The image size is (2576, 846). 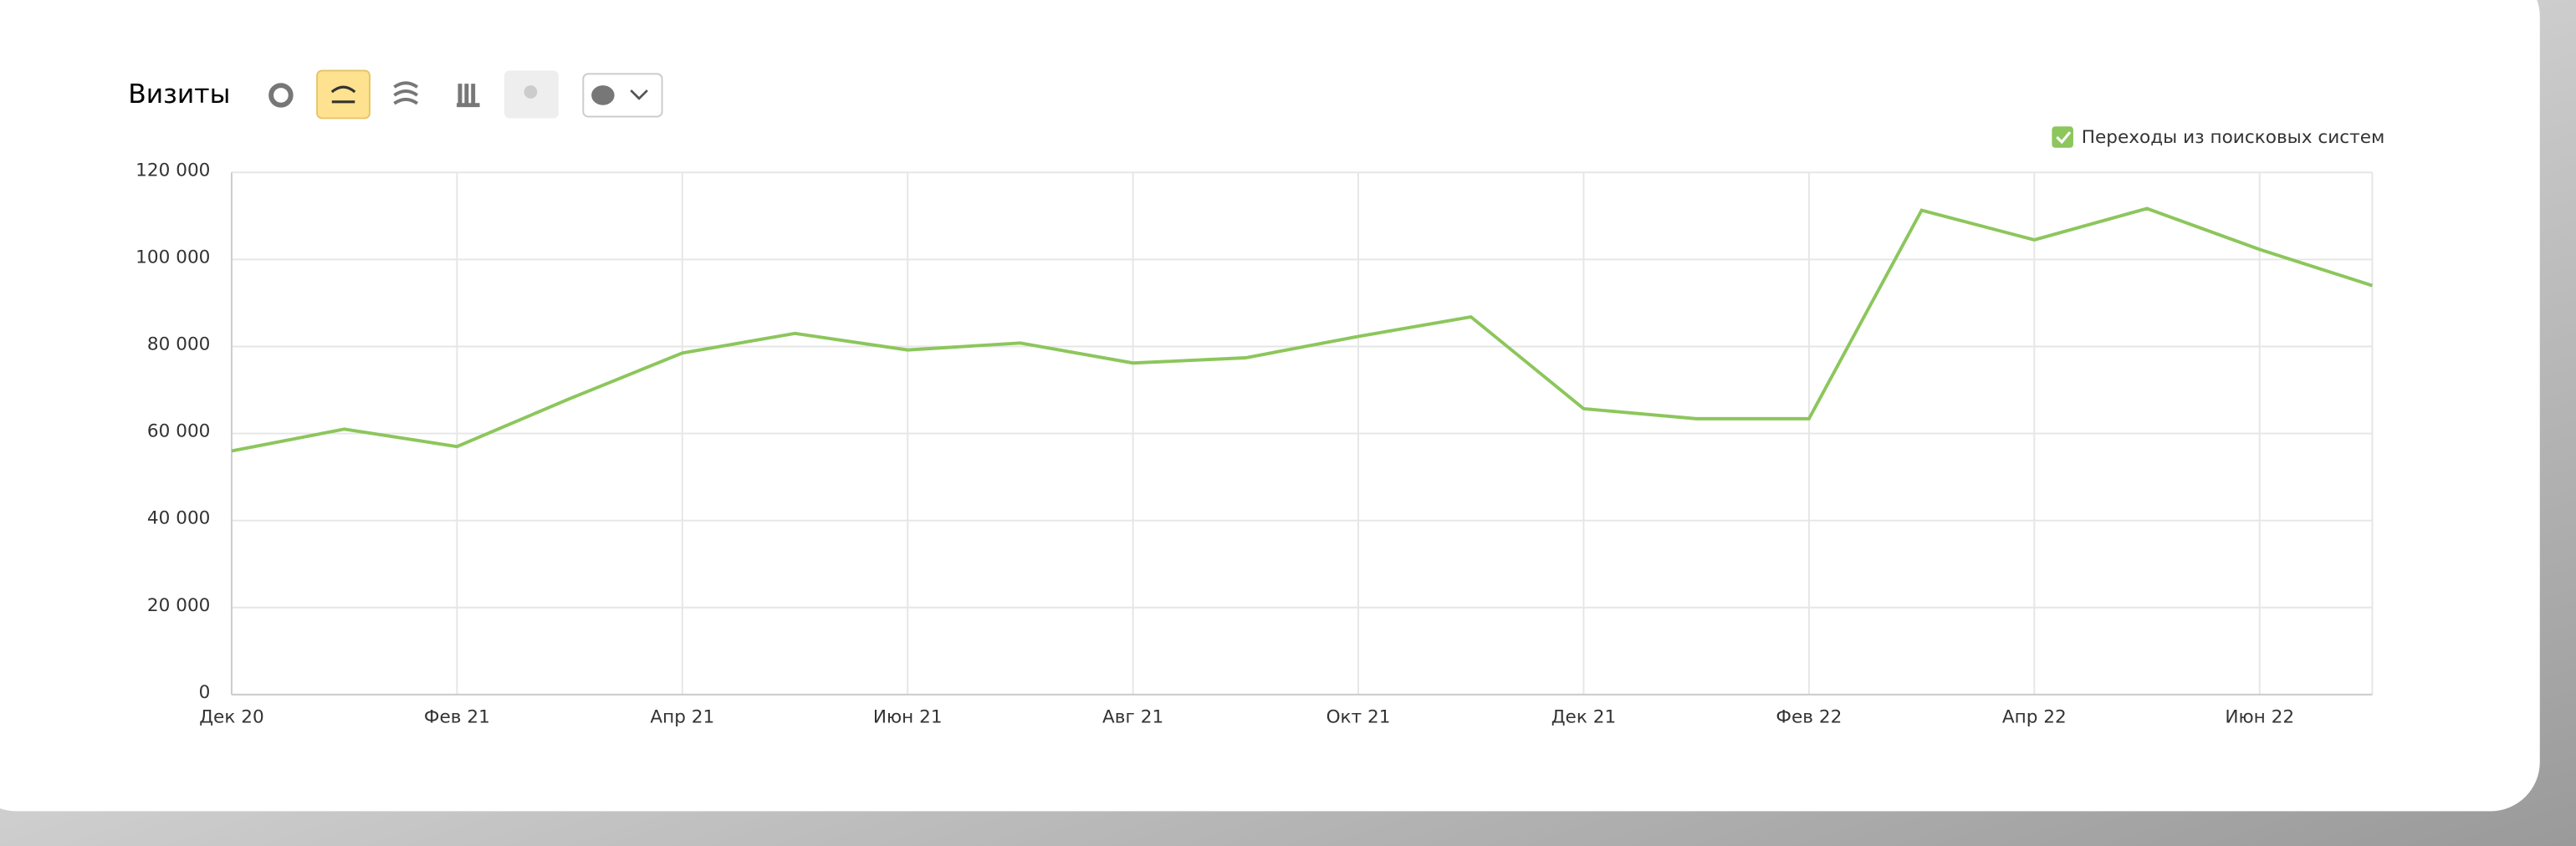 I want to click on y-tick-label: 20 000, so click(x=179, y=605).